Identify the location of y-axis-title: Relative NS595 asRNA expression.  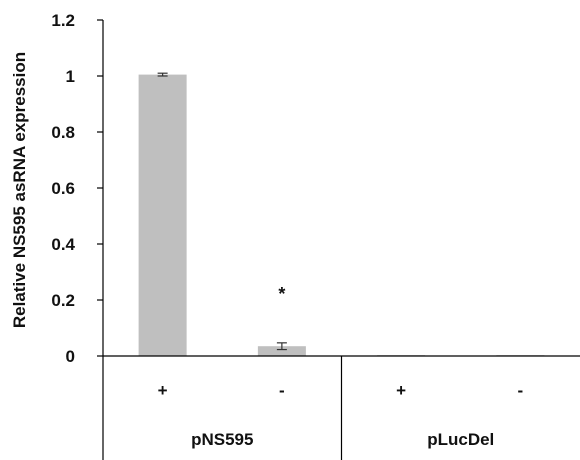
(19, 190).